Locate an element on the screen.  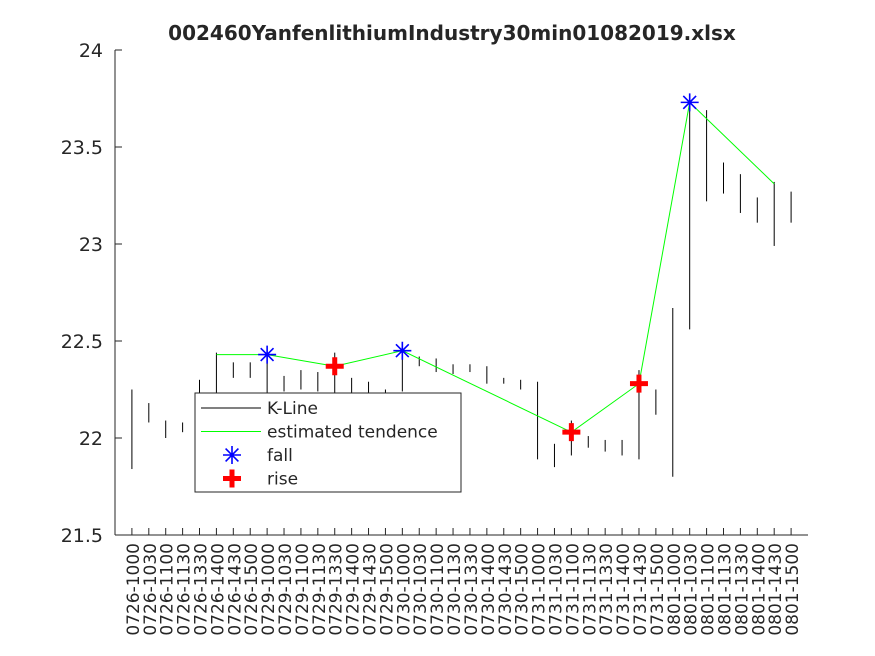
x-tick-label: 0801-1100 is located at coordinates (709, 589).